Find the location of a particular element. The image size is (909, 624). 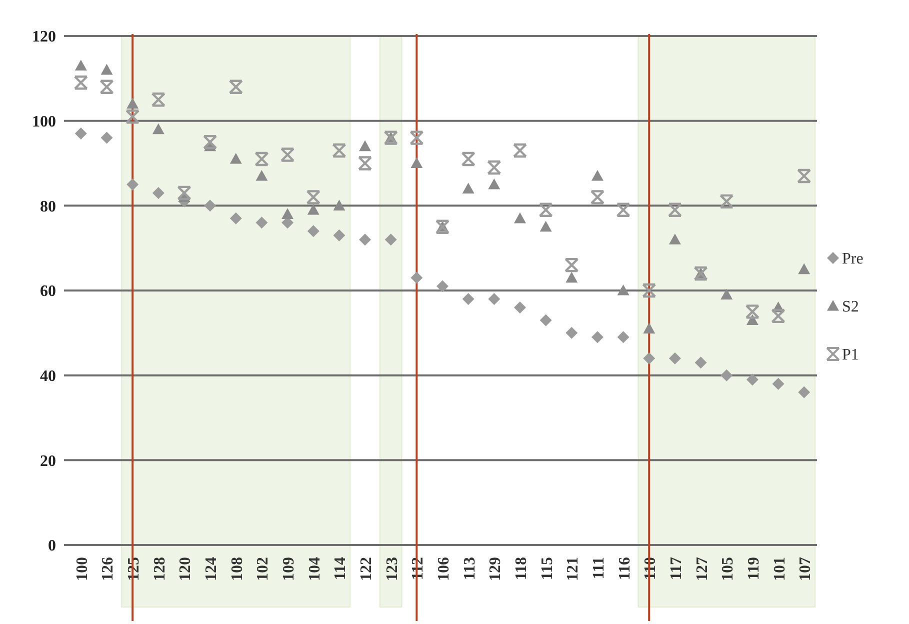

y-tick-label: 100 is located at coordinates (44, 121).